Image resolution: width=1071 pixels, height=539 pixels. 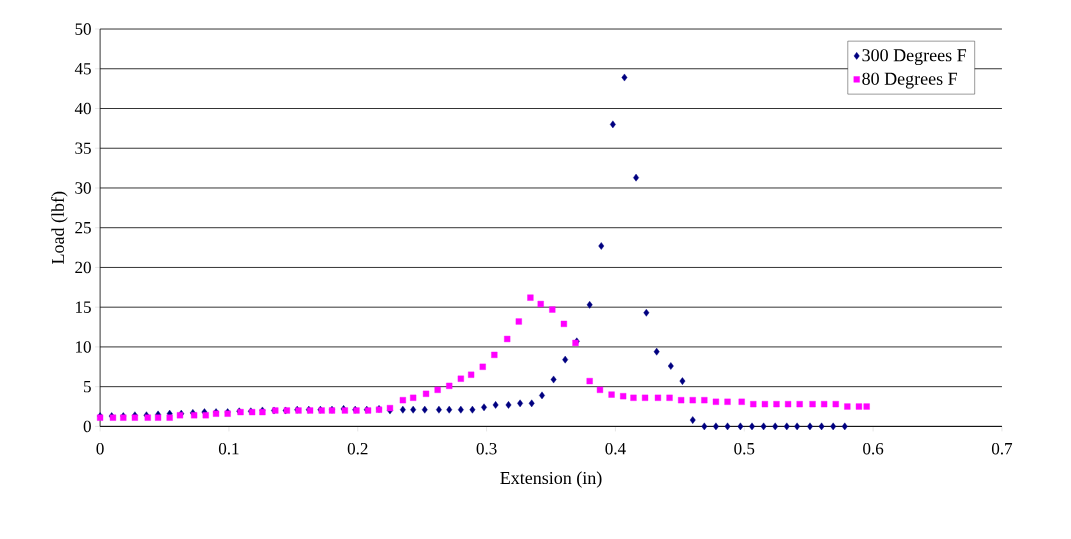 What do you see at coordinates (83, 267) in the screenshot?
I see `y-tick-label: 20` at bounding box center [83, 267].